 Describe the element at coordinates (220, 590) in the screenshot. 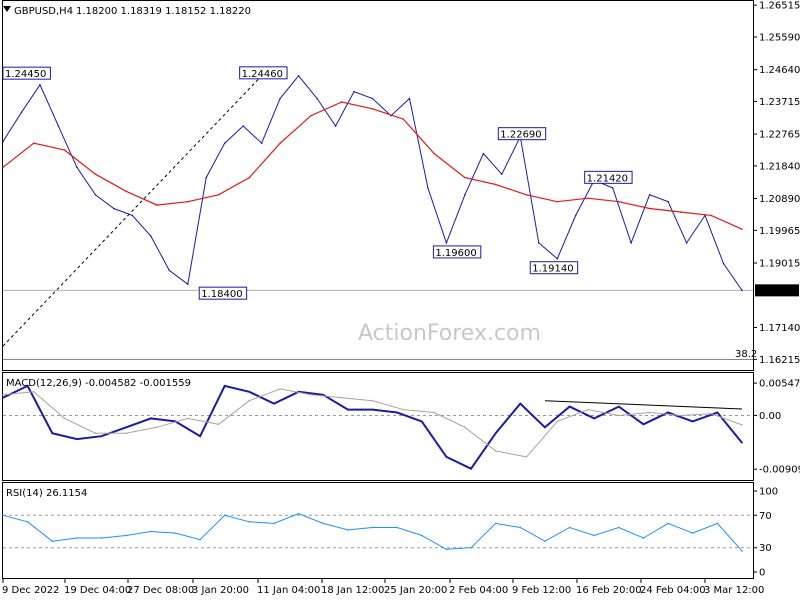

I see `x-tick-label: 3 Jan 20:00` at that location.